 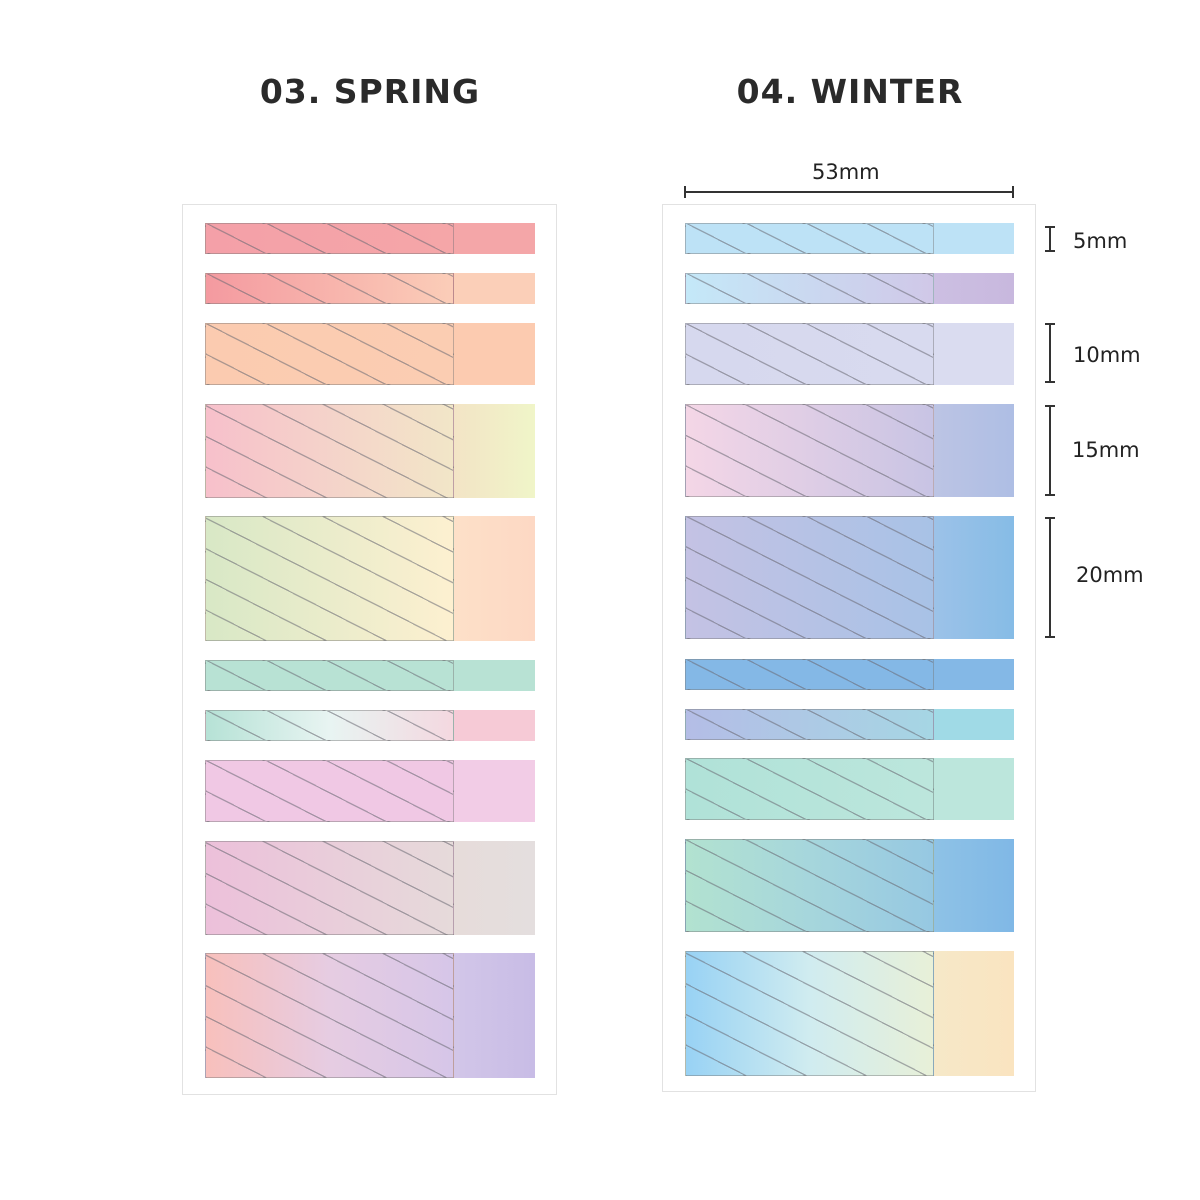 I want to click on height-label: 10mm, so click(x=1107, y=355).